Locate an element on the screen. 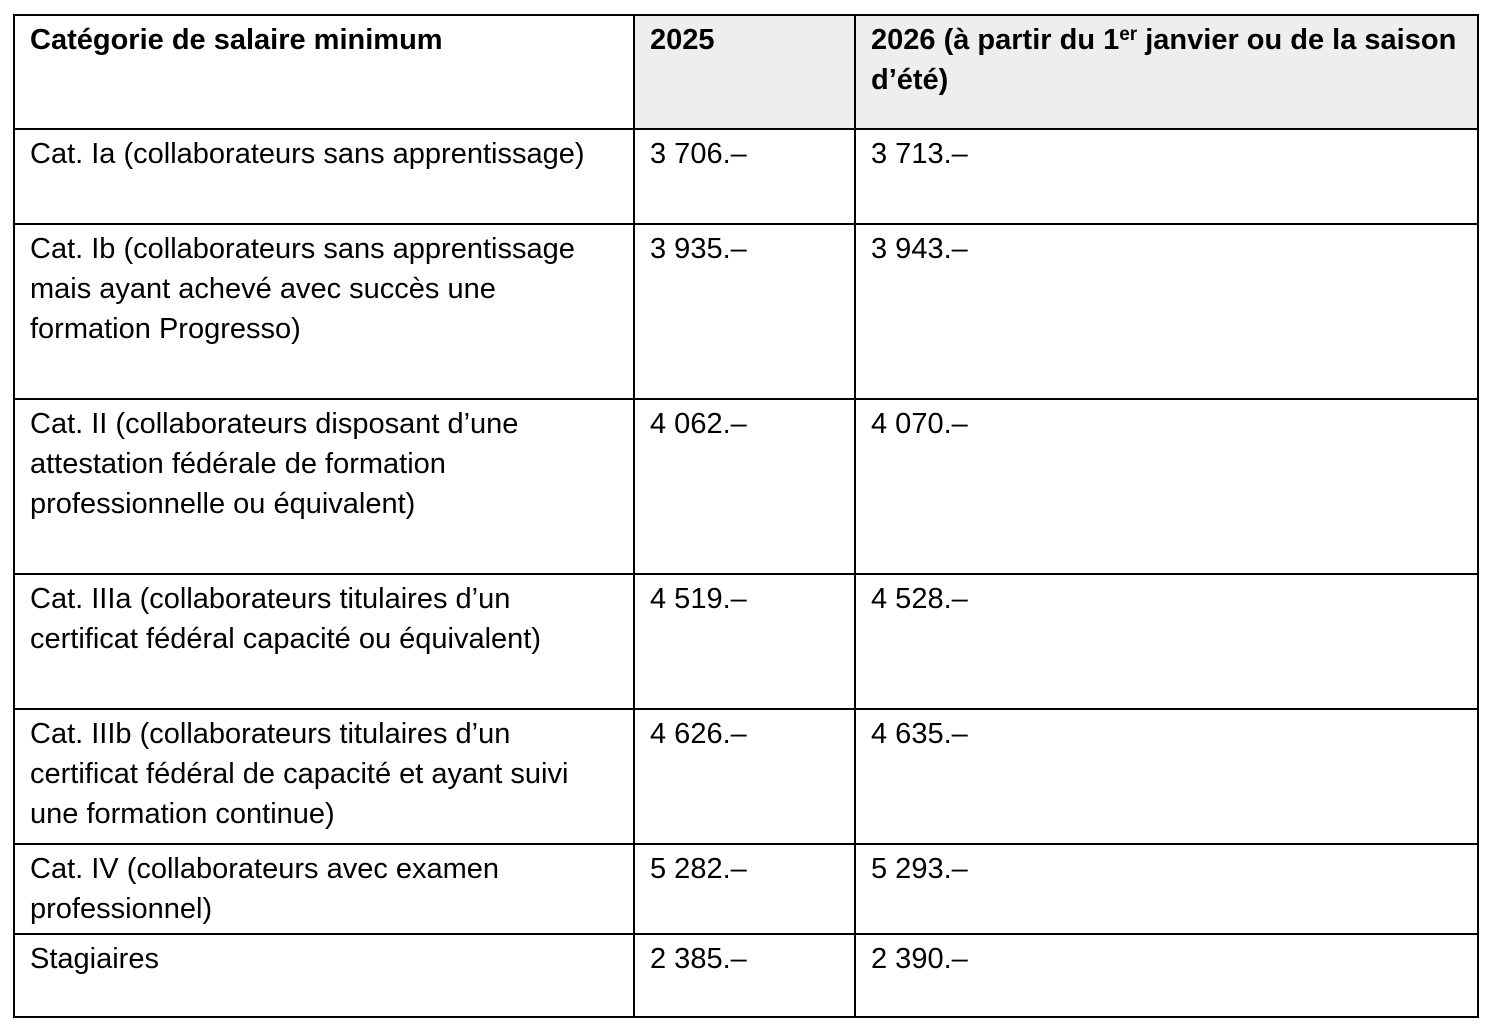 The height and width of the screenshot is (1030, 1492). salary-2026-cell: 3 713.– is located at coordinates (1166, 176).